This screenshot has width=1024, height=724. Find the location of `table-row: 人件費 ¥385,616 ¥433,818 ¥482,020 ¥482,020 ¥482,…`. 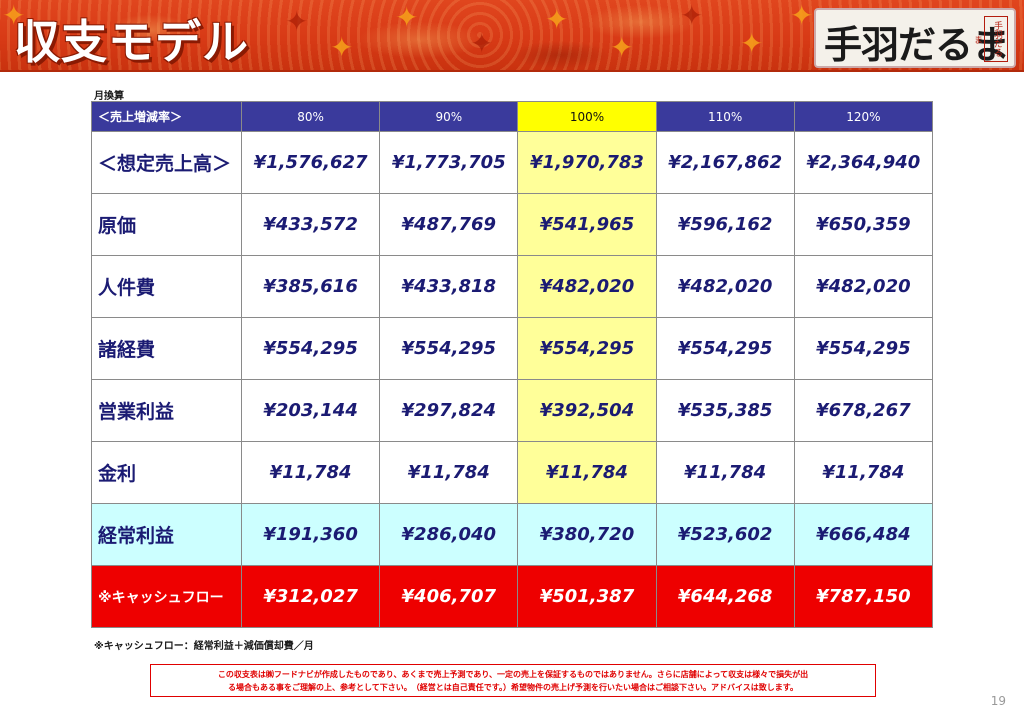

table-row: 人件費 ¥385,616 ¥433,818 ¥482,020 ¥482,020 ¥482,… is located at coordinates (512, 286).